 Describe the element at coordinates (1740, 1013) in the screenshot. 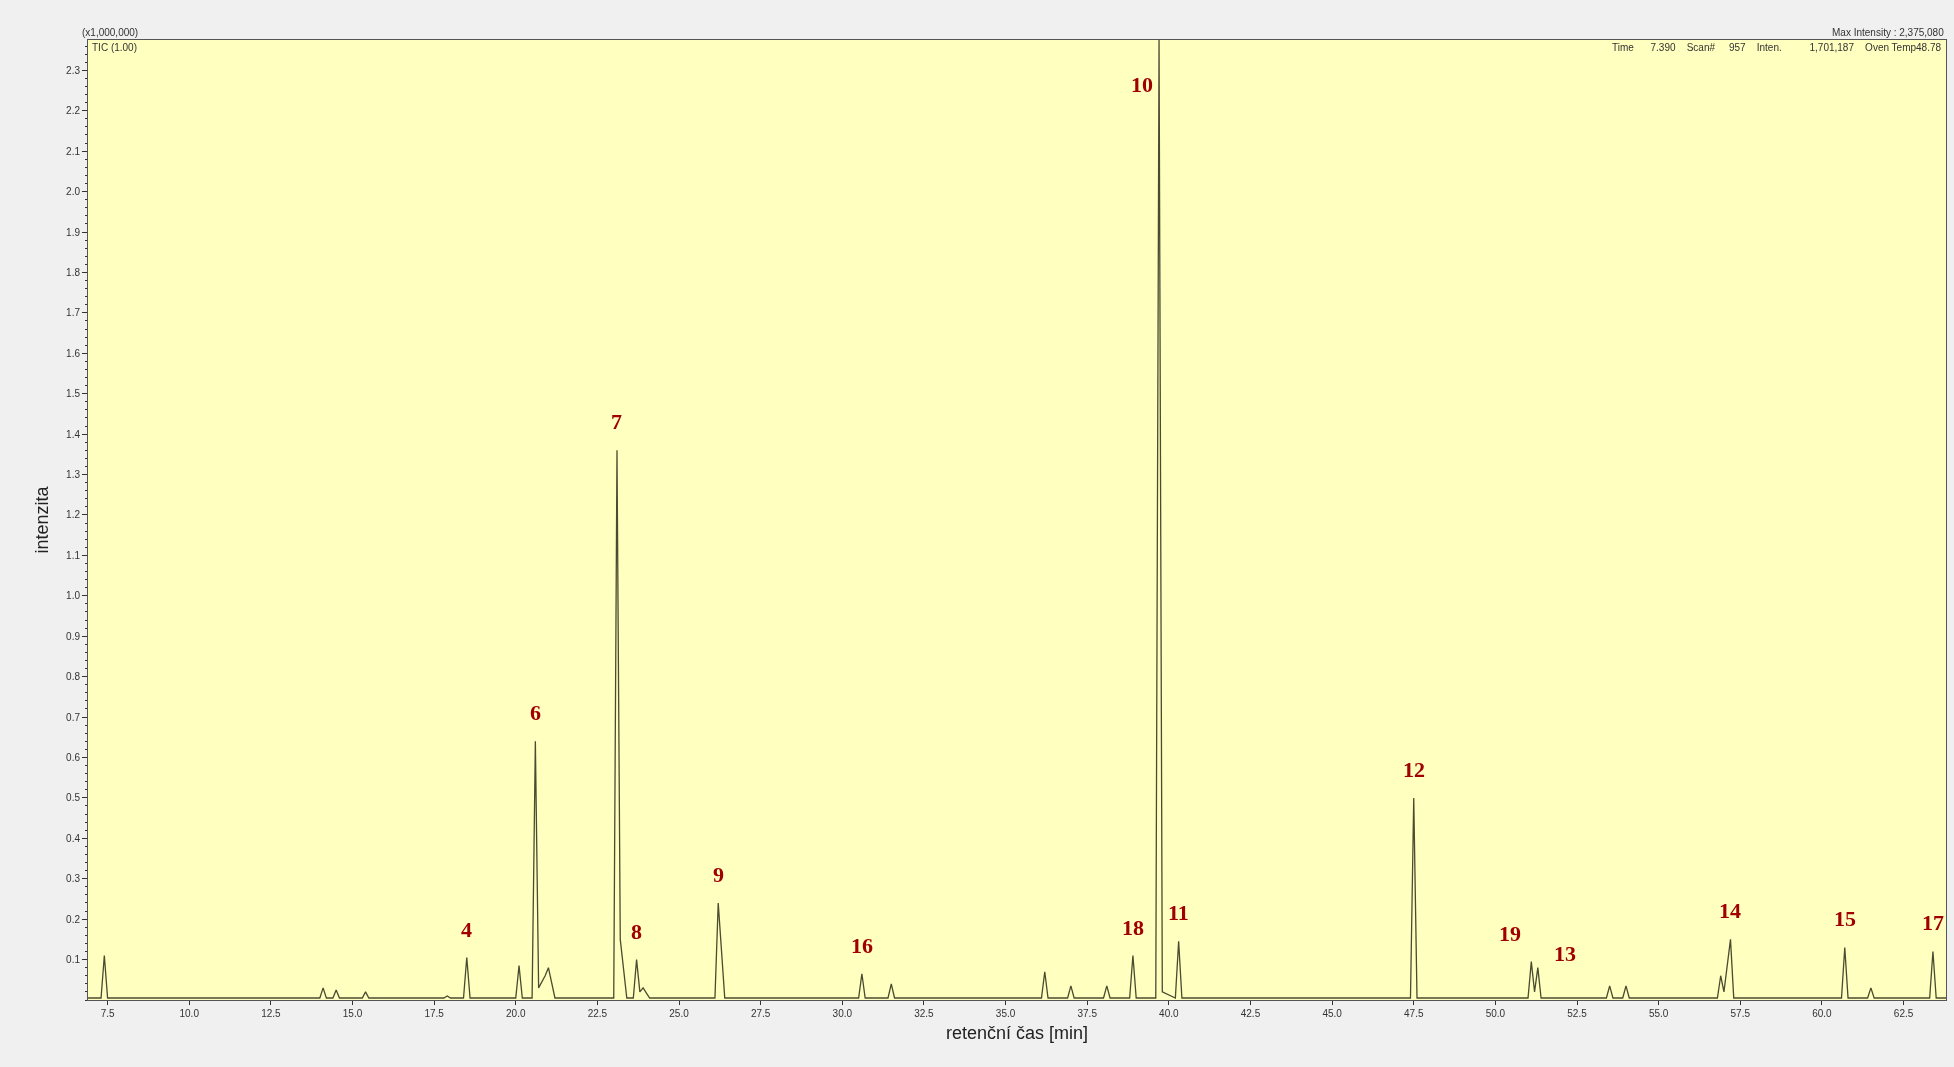

I see `x-tick-label: 57.5` at that location.